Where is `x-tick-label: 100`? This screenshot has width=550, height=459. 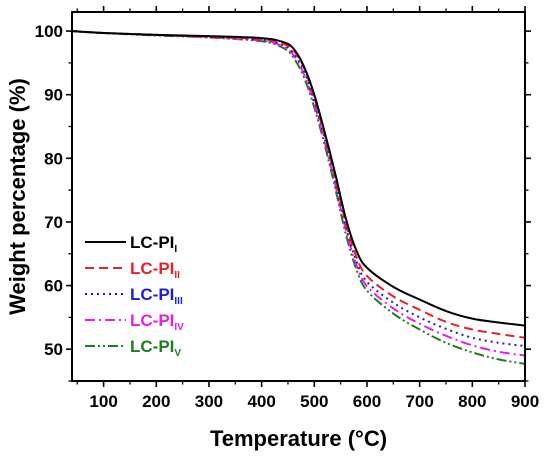 x-tick-label: 100 is located at coordinates (103, 401).